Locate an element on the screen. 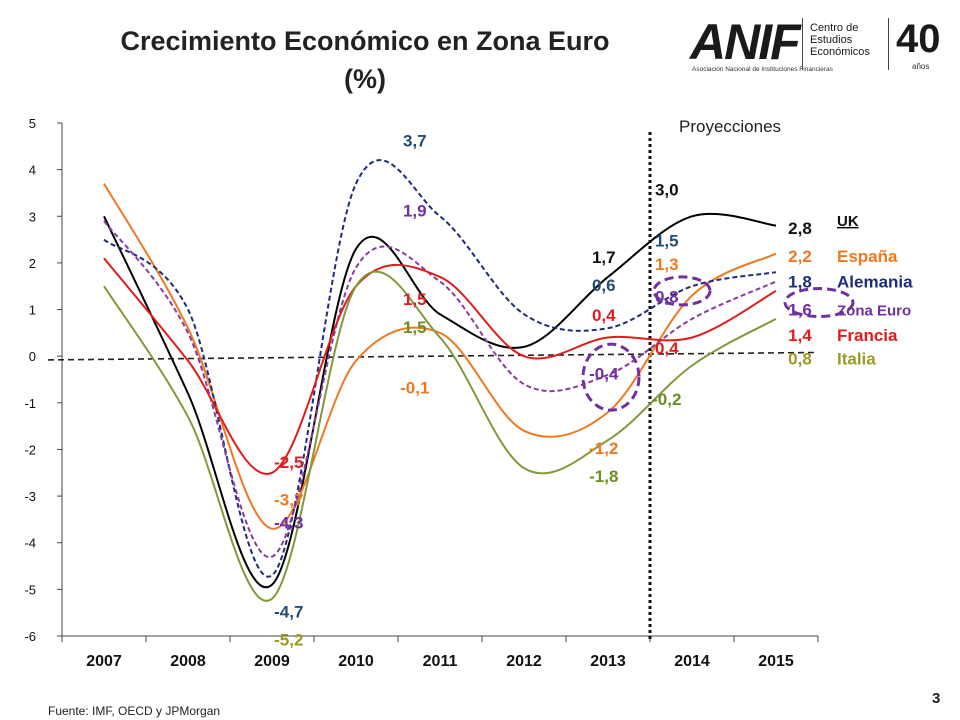 This screenshot has height=720, width=960. legend-value: 2,2 is located at coordinates (800, 256).